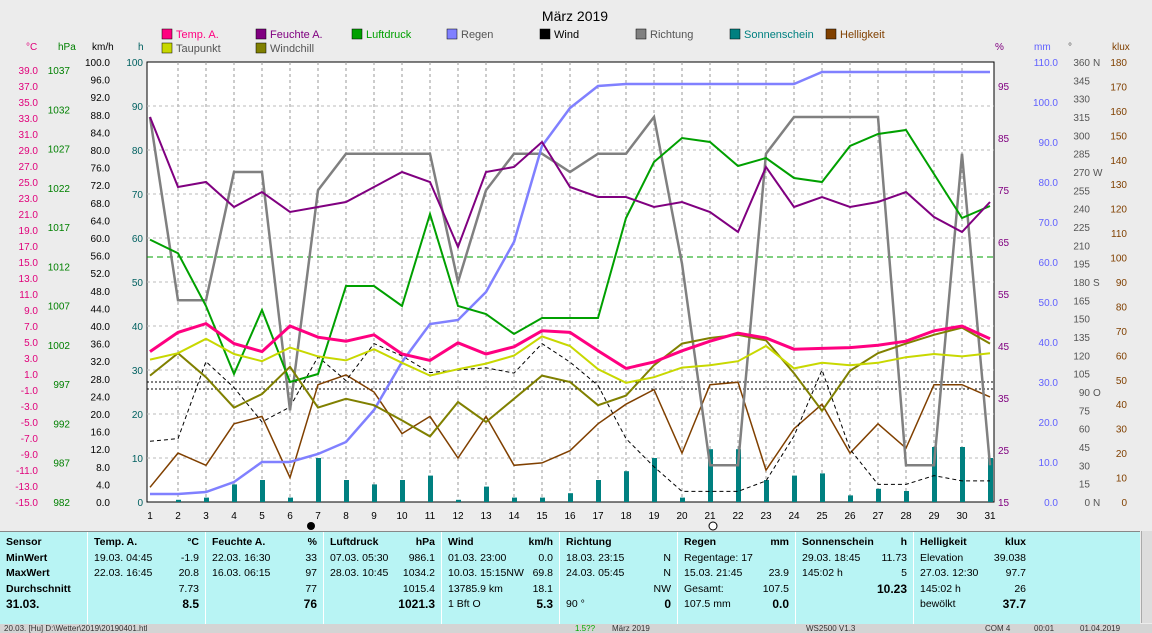 This screenshot has height=633, width=1152. What do you see at coordinates (904, 573) in the screenshot?
I see `sunshine-sum-value: 5` at bounding box center [904, 573].